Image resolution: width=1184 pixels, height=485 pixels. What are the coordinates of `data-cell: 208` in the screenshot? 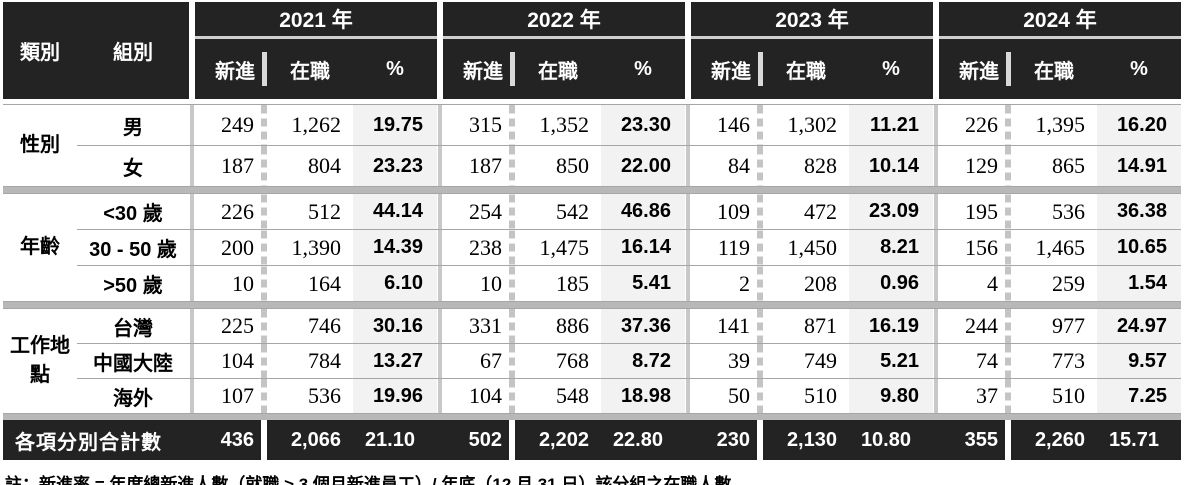 It's located at (806, 283).